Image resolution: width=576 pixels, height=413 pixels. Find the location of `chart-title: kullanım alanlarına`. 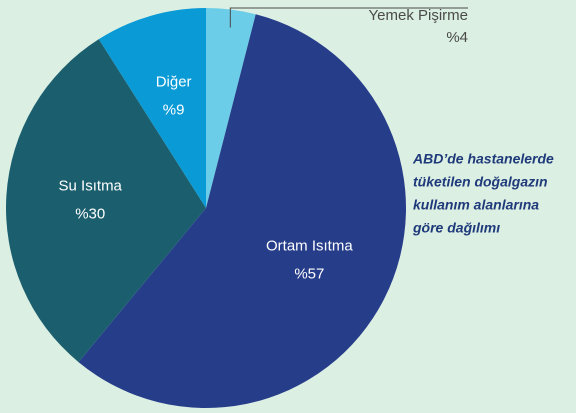

chart-title: kullanım alanlarına is located at coordinates (476, 205).